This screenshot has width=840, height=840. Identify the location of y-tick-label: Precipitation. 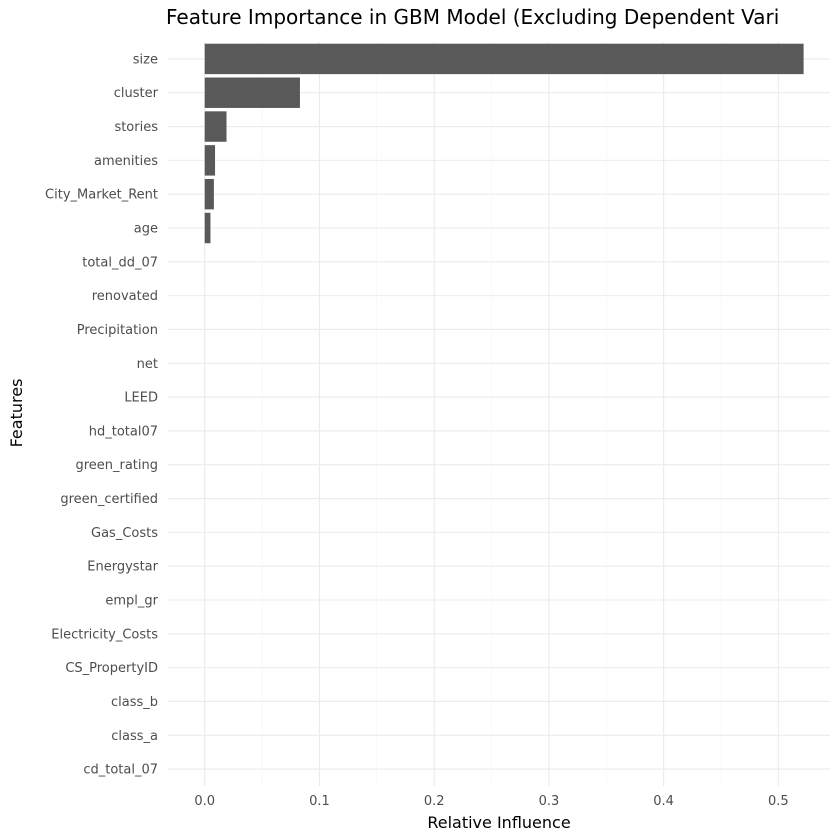
(117, 330).